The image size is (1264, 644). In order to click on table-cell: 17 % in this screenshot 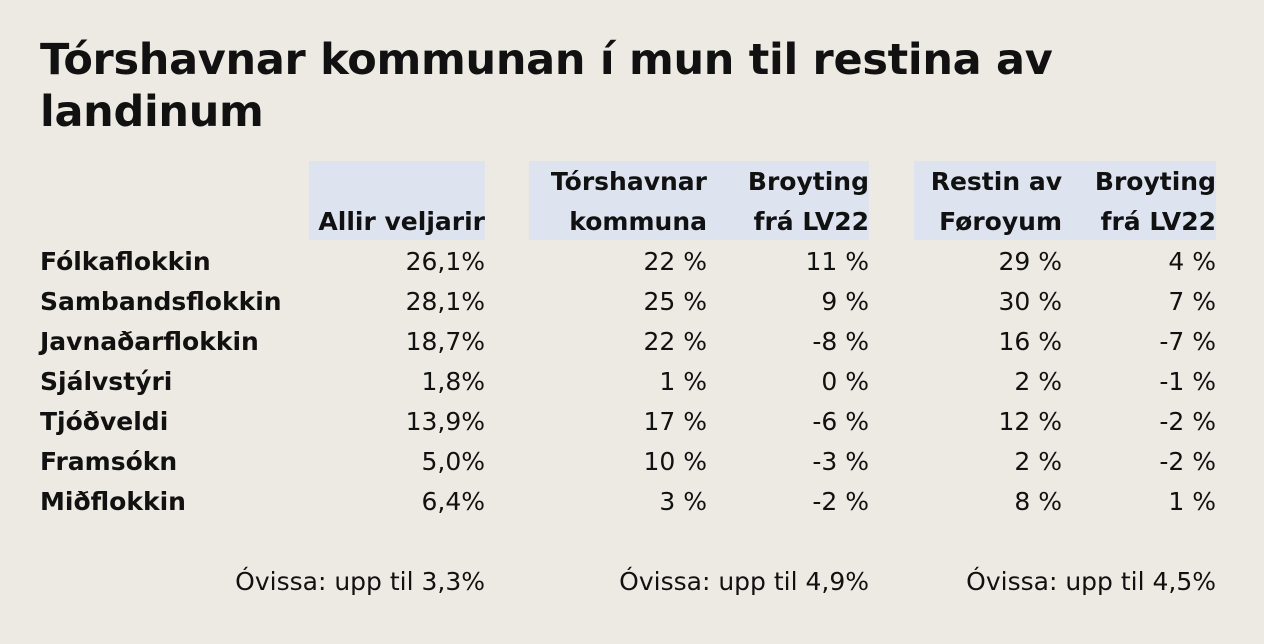, I will do `click(675, 421)`.